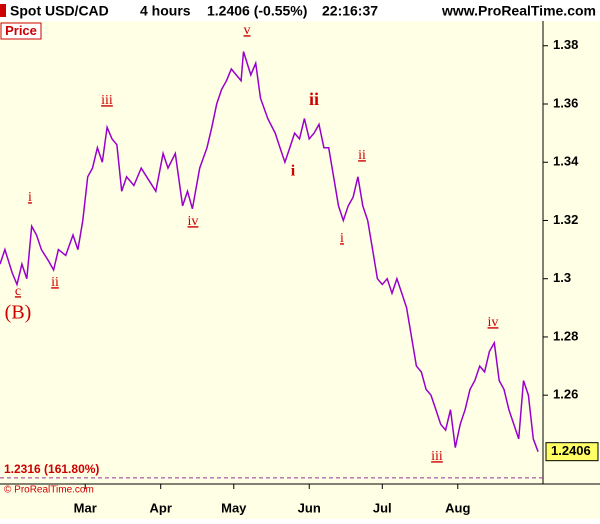 This screenshot has width=600, height=524. I want to click on x-tick-label: Mar, so click(85, 507).